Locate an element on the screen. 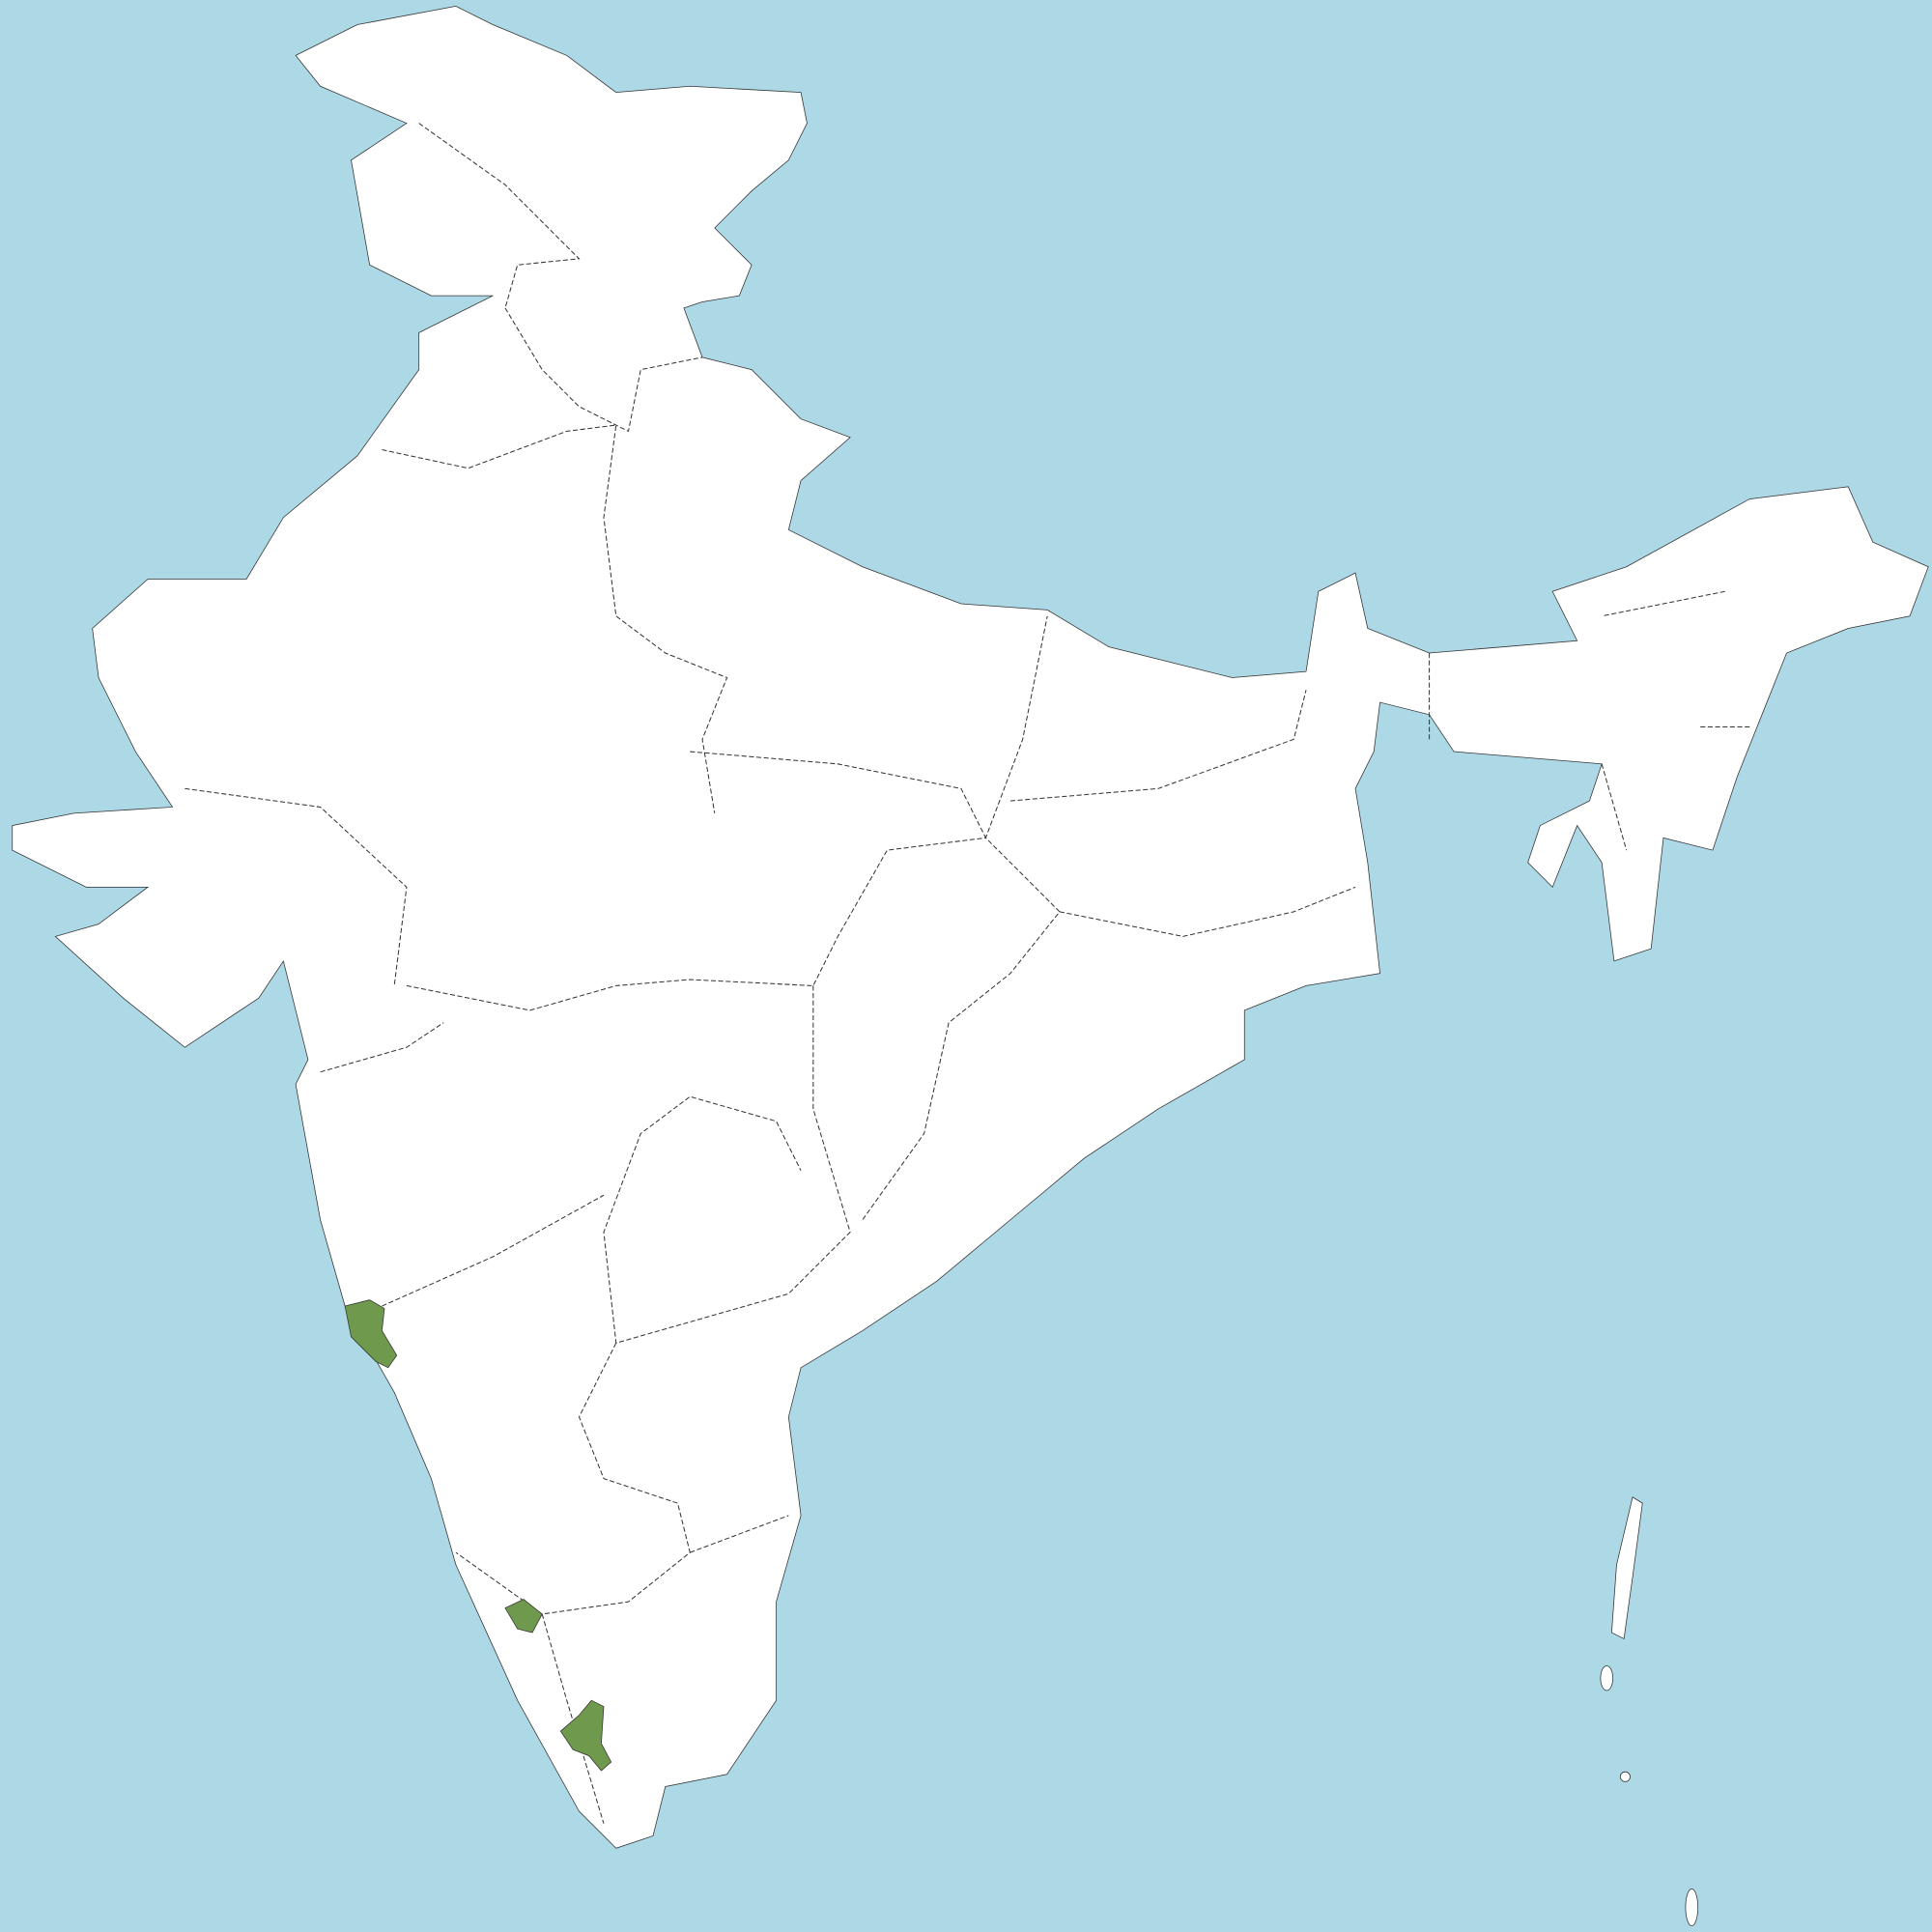  highlighted-regions is located at coordinates (478, 1535).